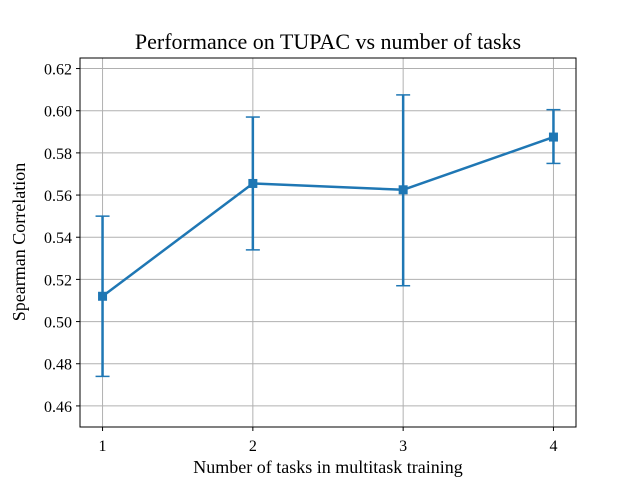 This screenshot has width=640, height=480. I want to click on y-axis-label: Spearman Correlation, so click(19, 242).